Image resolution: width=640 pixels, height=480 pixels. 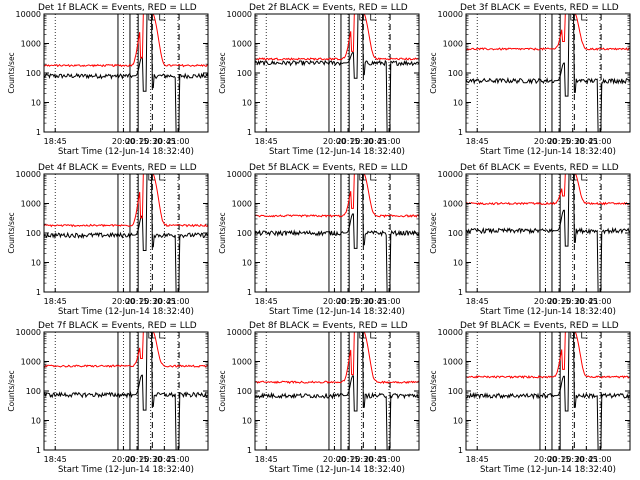 I want to click on panel-title: Det 3f BLACK = Events, RED = LLD, so click(x=539, y=8).